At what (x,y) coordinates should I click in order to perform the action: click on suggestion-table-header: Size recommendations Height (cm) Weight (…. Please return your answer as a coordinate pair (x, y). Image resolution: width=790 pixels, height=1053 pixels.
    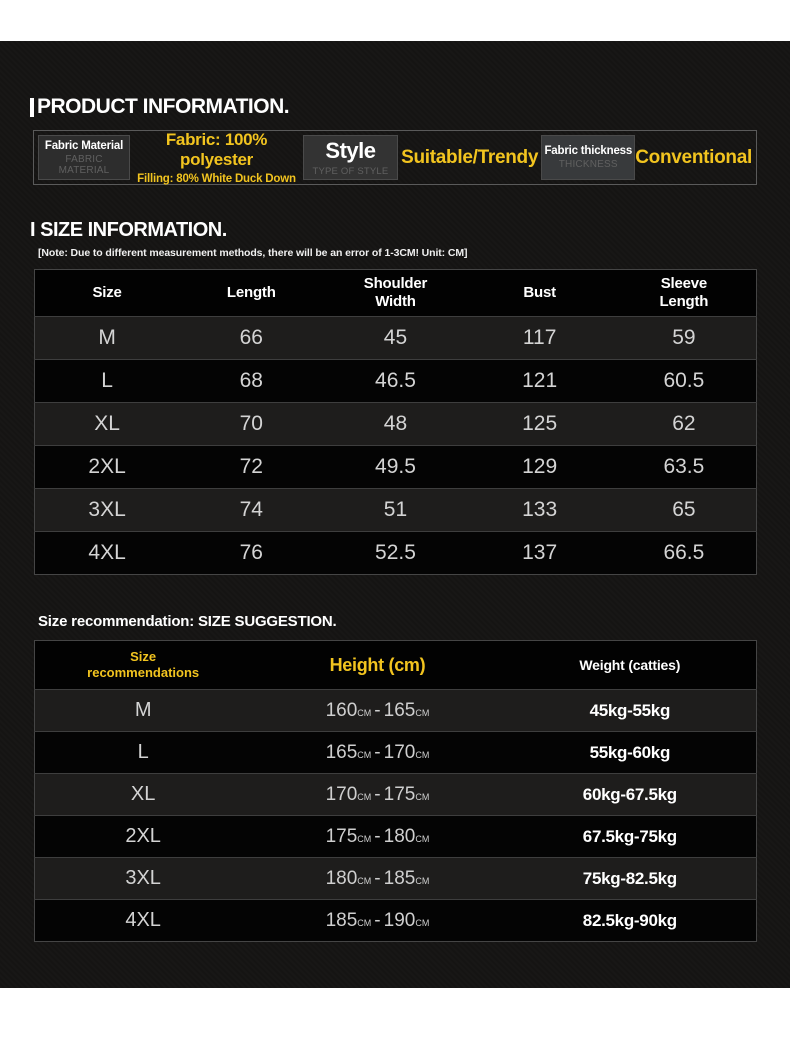
    Looking at the image, I should click on (395, 665).